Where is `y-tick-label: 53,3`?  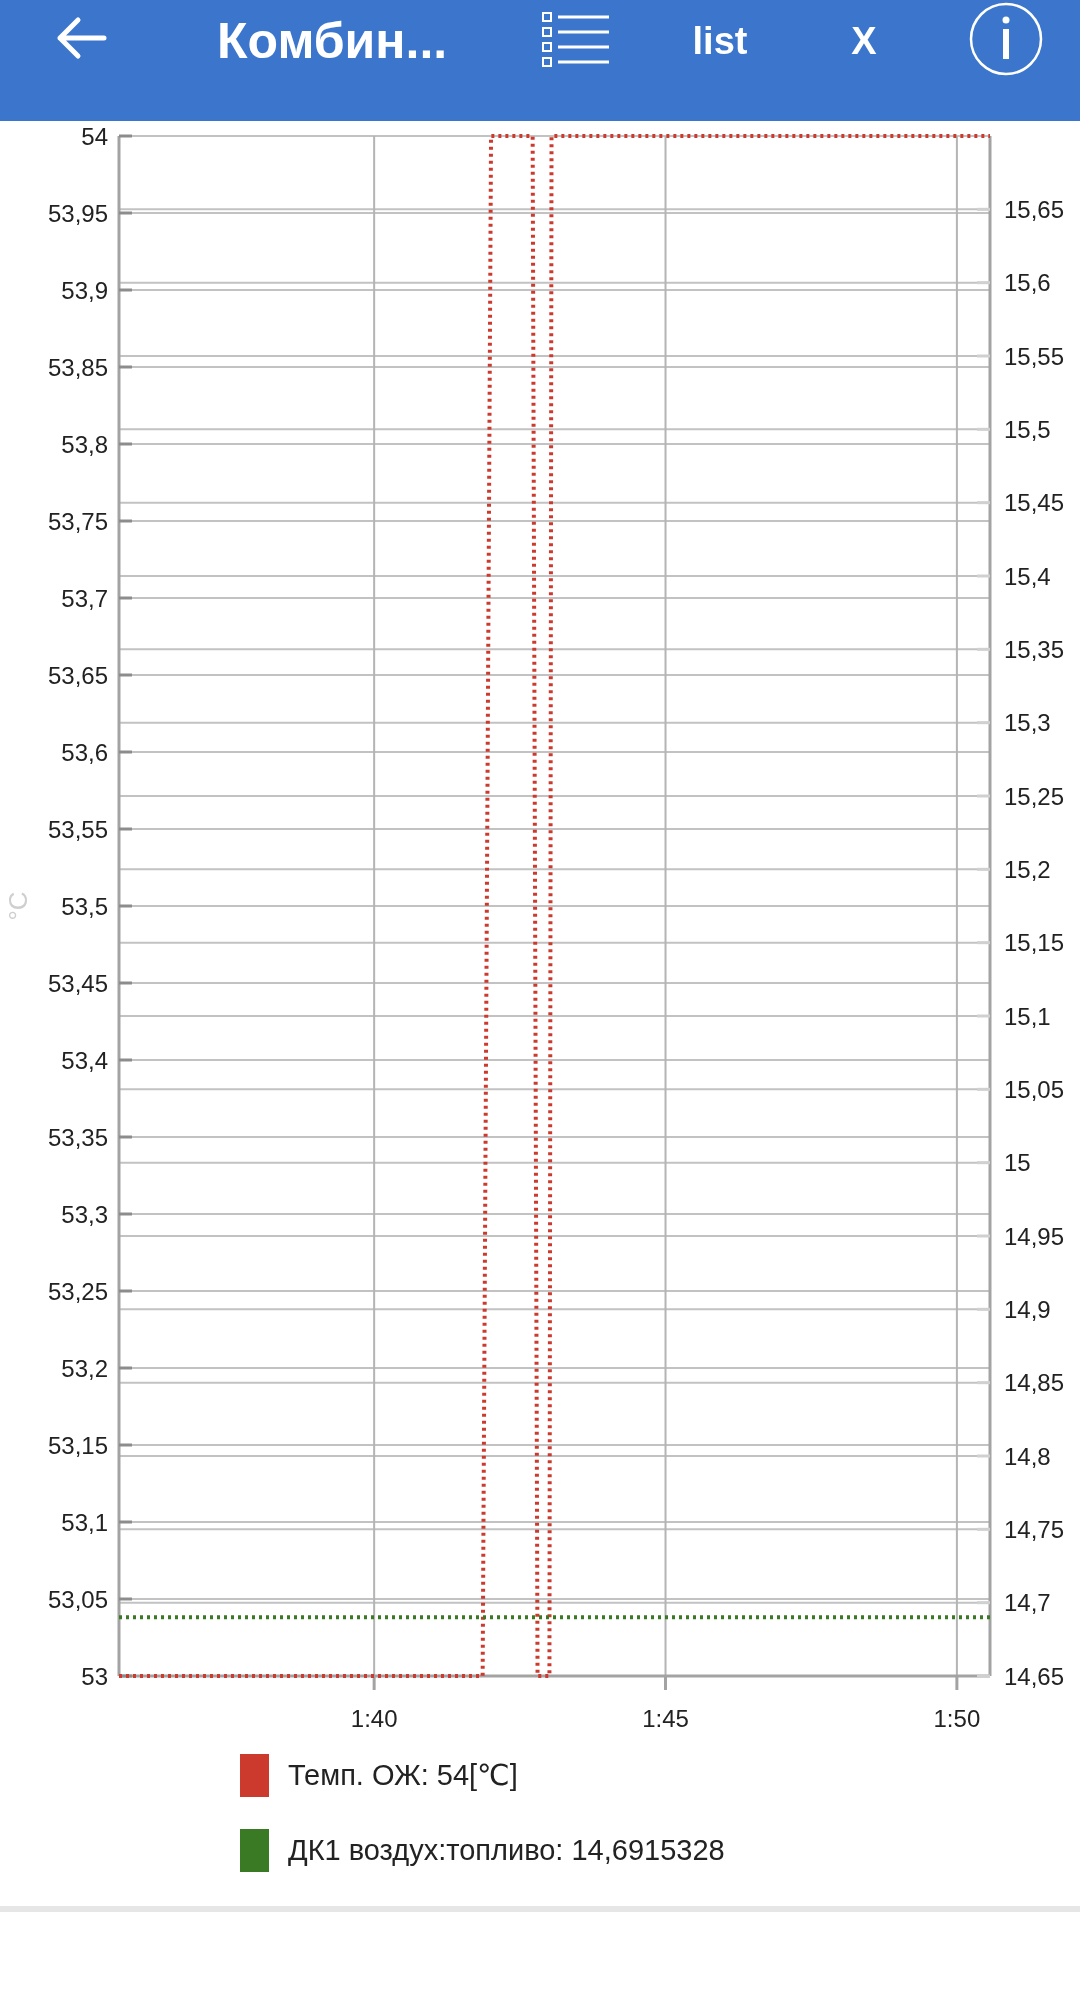
y-tick-label: 53,3 is located at coordinates (84, 1214).